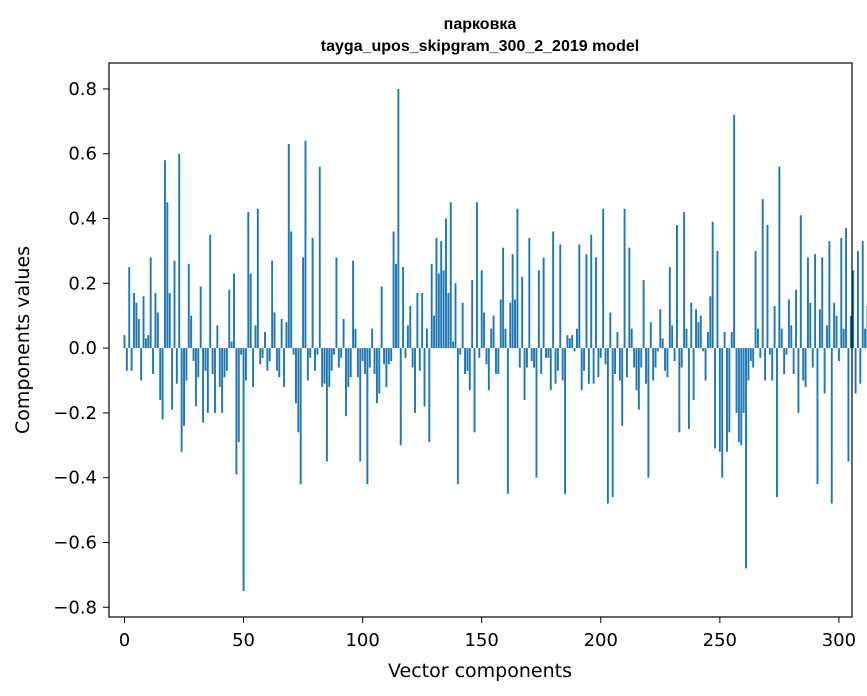 This screenshot has height=696, width=867. What do you see at coordinates (243, 640) in the screenshot?
I see `x-tick-label: 50` at bounding box center [243, 640].